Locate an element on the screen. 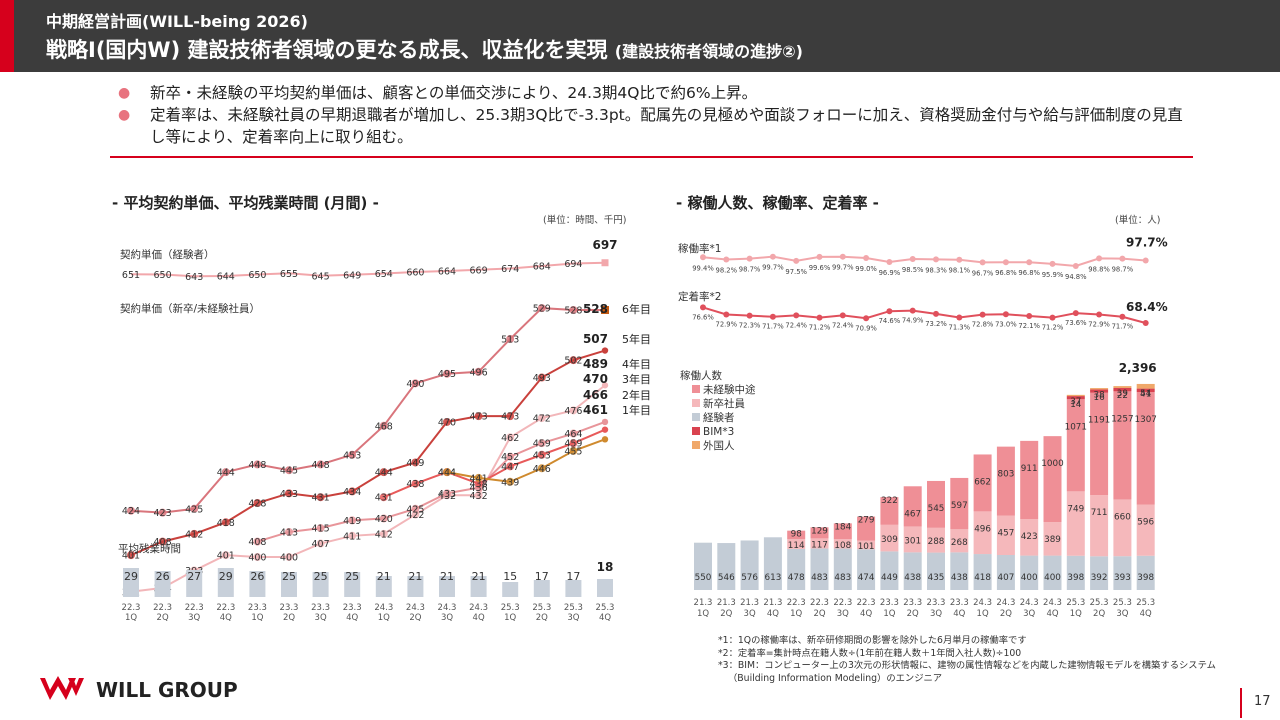  legend-label: 新卒社員 is located at coordinates (724, 403).